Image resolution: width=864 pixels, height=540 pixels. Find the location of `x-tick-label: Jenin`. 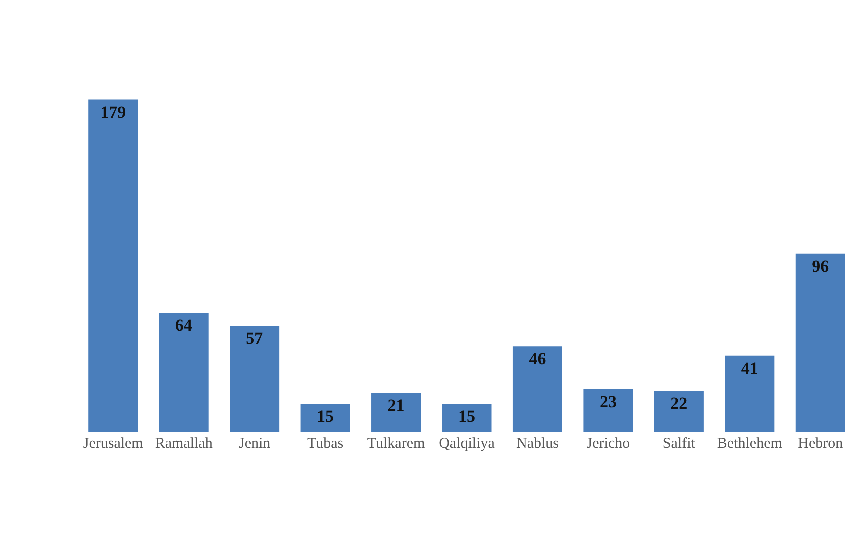

x-tick-label: Jenin is located at coordinates (255, 444).